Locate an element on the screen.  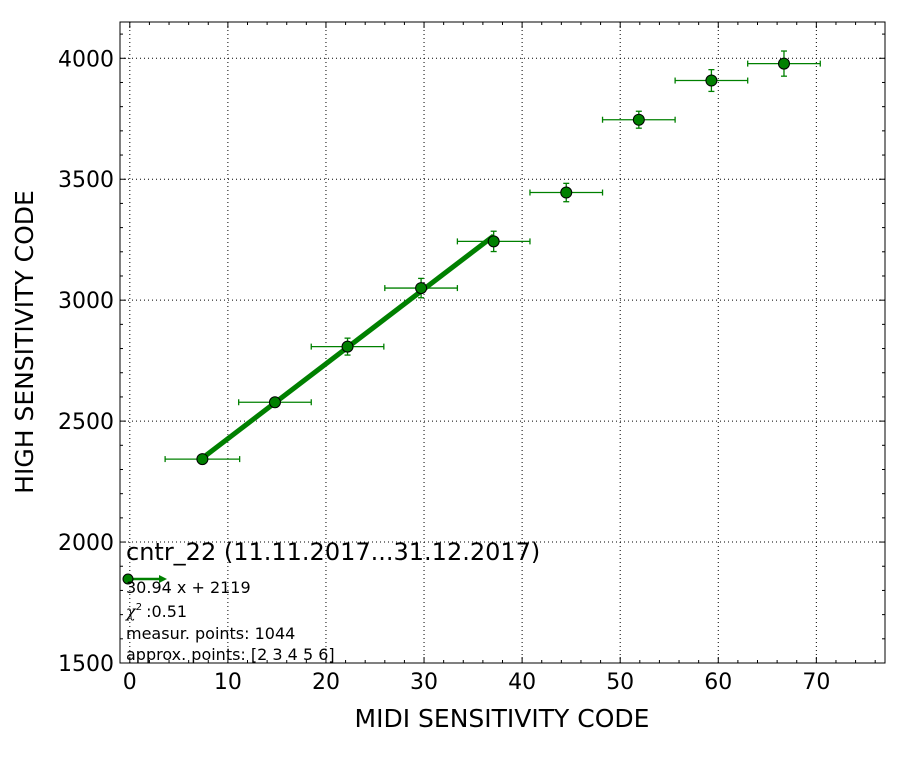
legend-chi2: χ2 :0.51 is located at coordinates (156, 611).